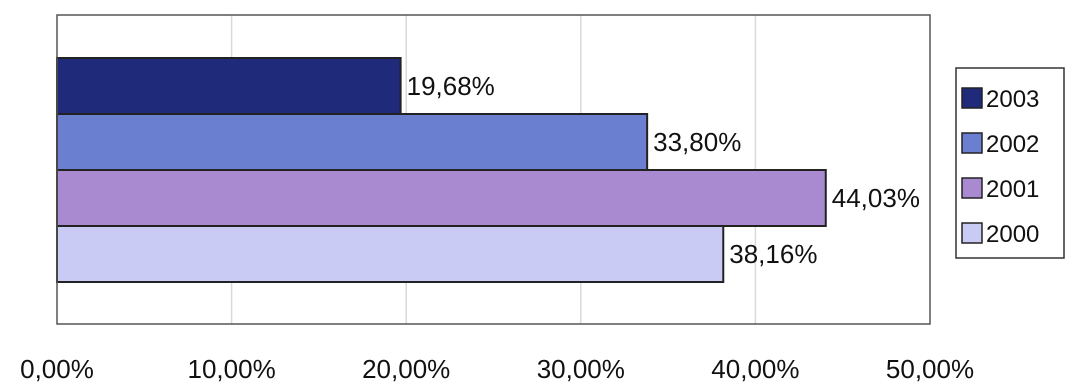  I want to click on x-axis-tick-labels: 0,00% 10,00% 20,00% 30,00% 40,00% 50,00%, so click(497, 369).